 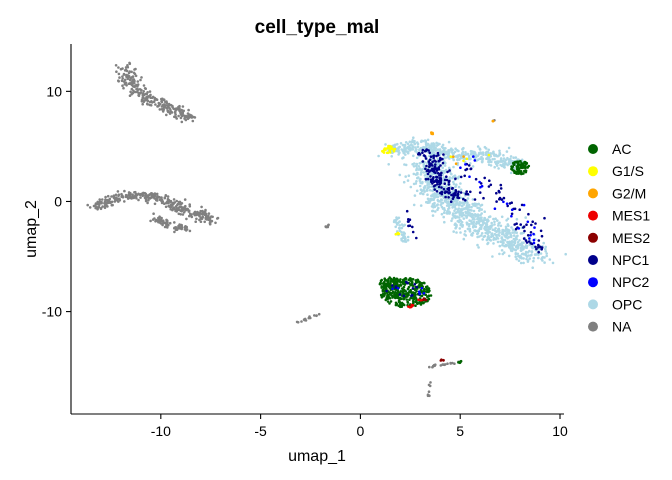 What do you see at coordinates (31, 229) in the screenshot?
I see `y-axis-title: umap_2` at bounding box center [31, 229].